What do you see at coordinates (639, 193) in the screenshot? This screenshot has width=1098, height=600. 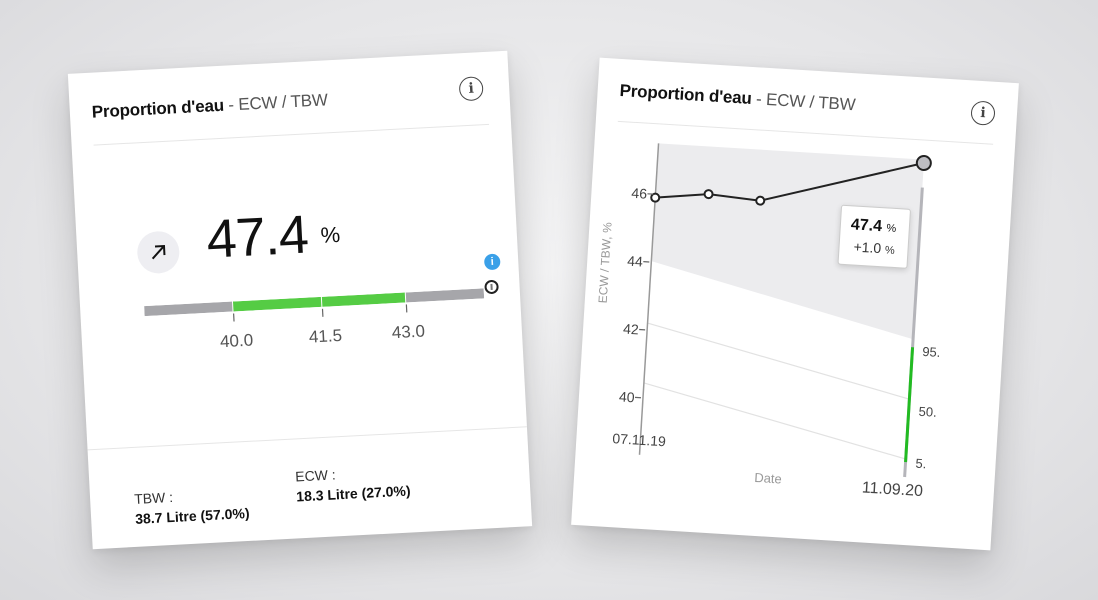 I see `y-tick-label: 46` at bounding box center [639, 193].